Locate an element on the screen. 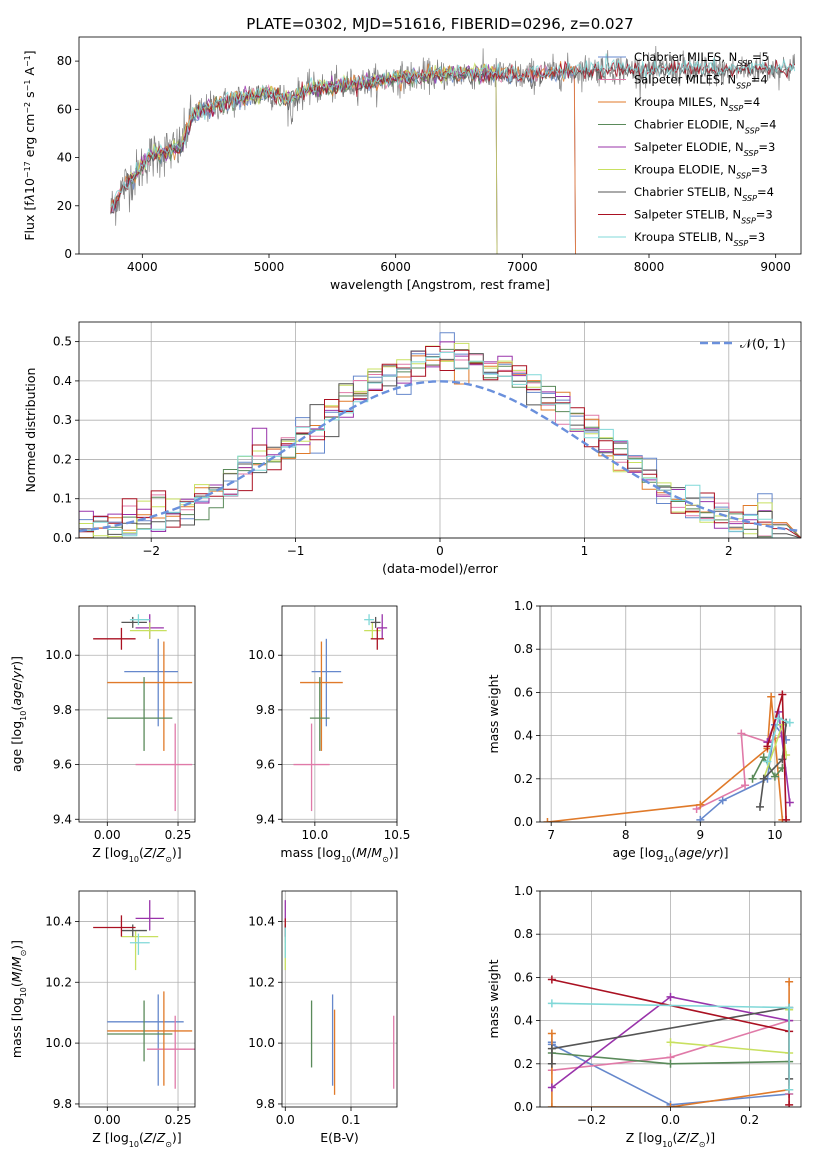 This screenshot has width=819, height=1170. x-tick-label: 10.0 is located at coordinates (314, 835).